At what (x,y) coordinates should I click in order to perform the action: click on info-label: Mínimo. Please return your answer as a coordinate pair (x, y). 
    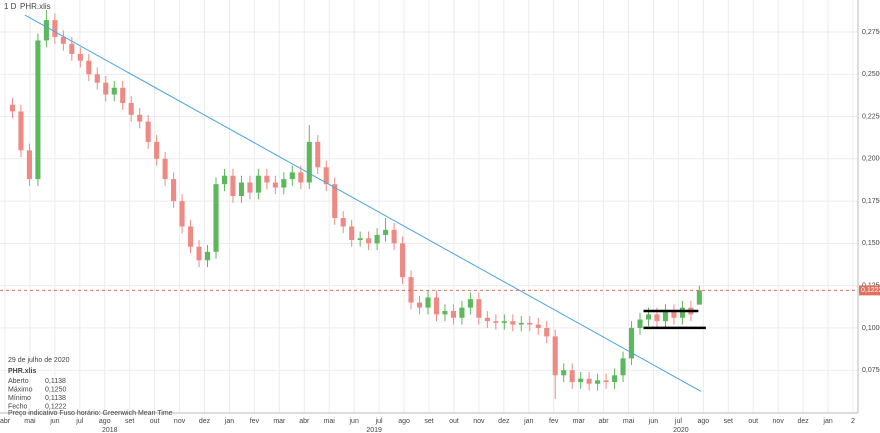
    Looking at the image, I should click on (19, 398).